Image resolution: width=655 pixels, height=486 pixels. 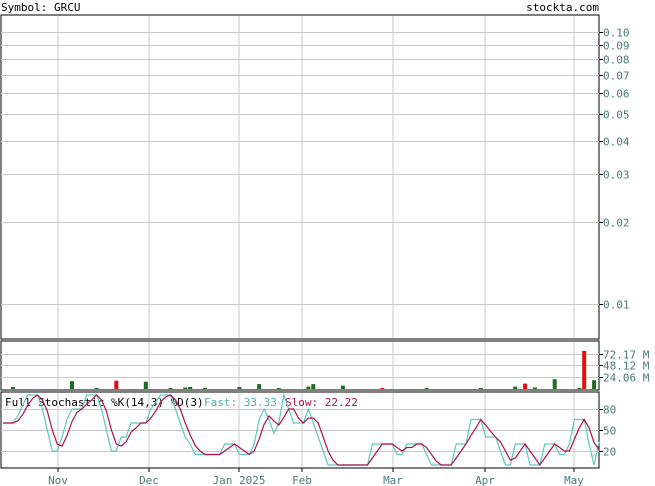 I want to click on stochastic-y-ticks: 80 50 20, so click(x=607, y=431).